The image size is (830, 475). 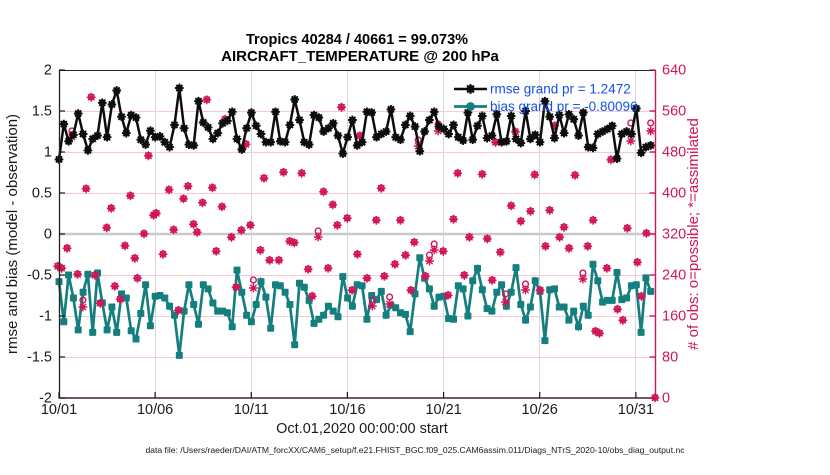 I want to click on svg-text: 320, so click(x=674, y=235).